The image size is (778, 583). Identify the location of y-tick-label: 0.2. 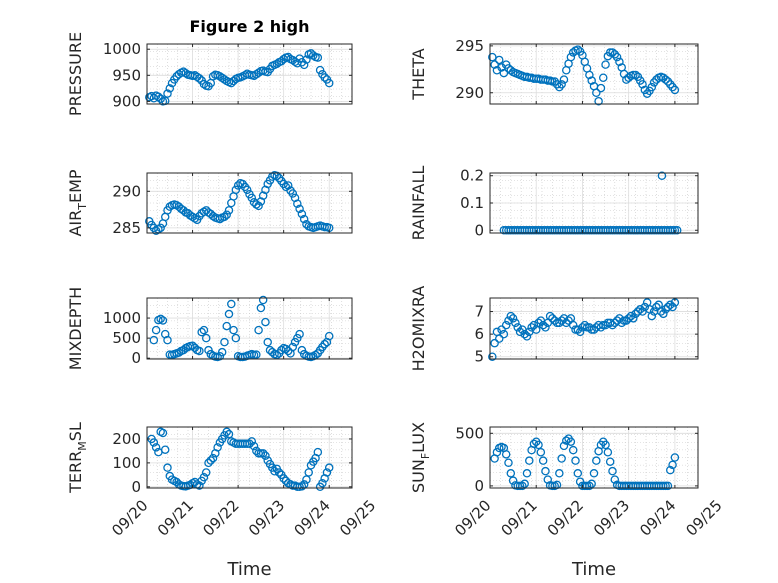
(472, 176).